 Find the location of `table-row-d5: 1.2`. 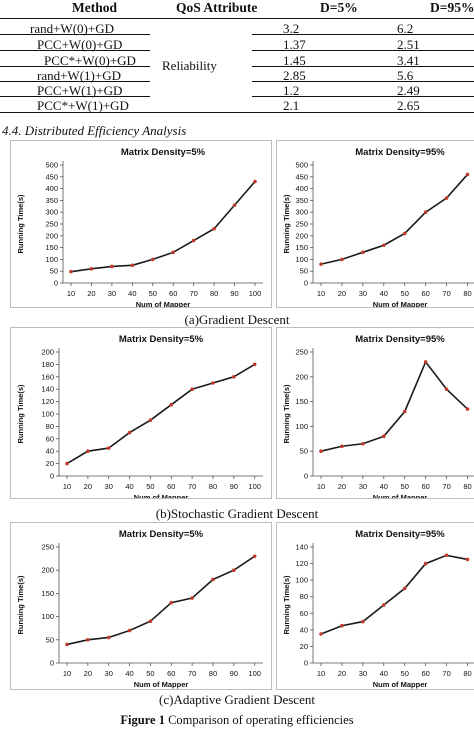

table-row-d5: 1.2 is located at coordinates (291, 90).